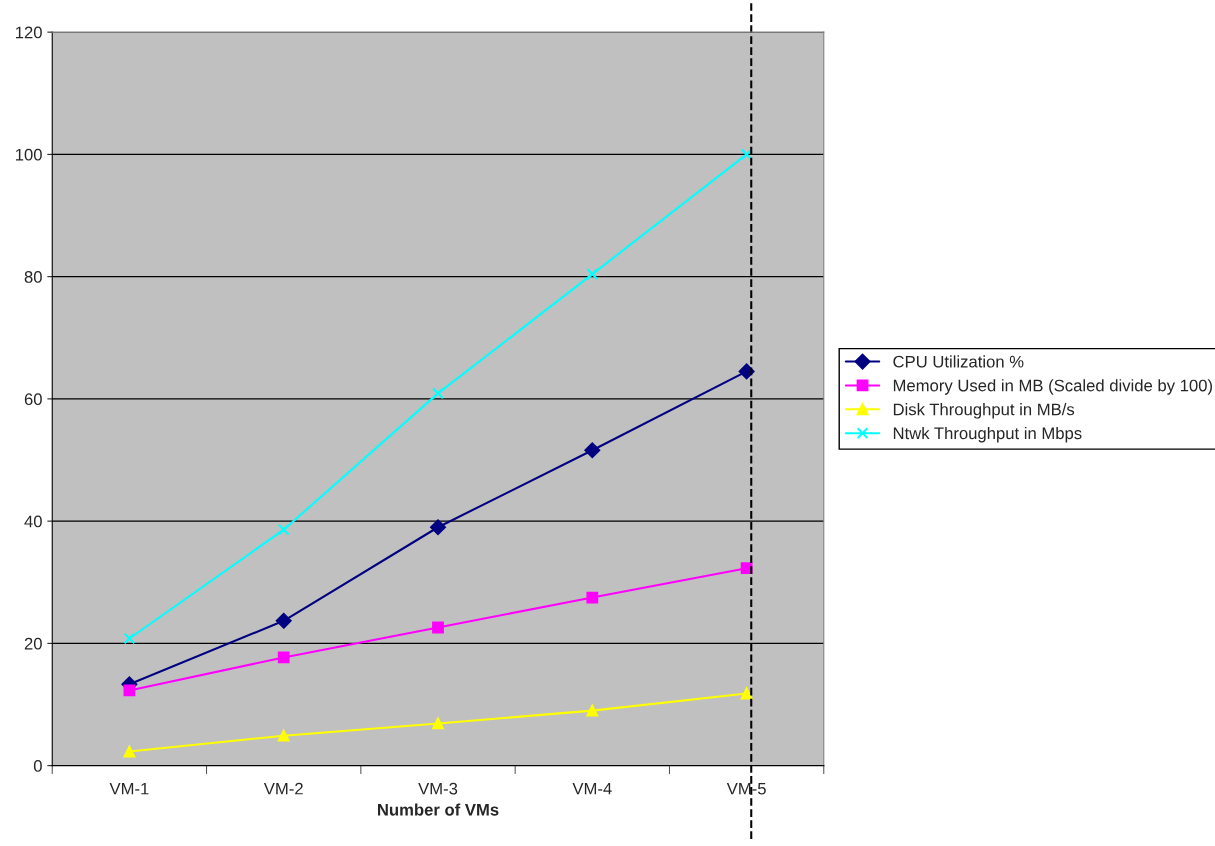 The height and width of the screenshot is (846, 1215). I want to click on legend-label: Ntwk Throughput in Mbps, so click(987, 434).